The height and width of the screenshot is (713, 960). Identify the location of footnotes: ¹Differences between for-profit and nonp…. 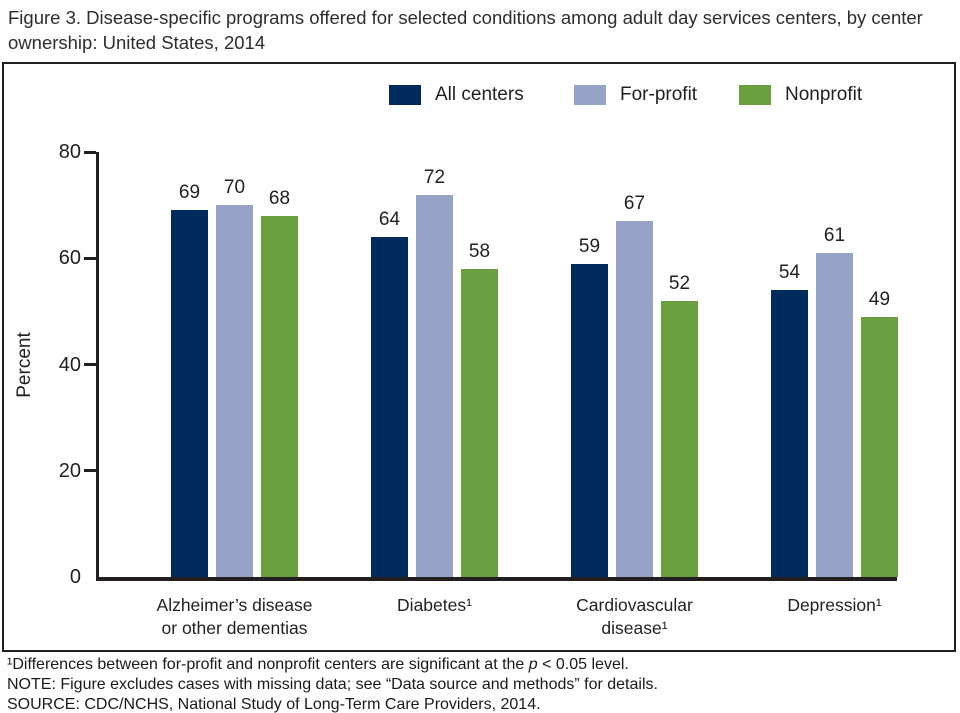
(480, 684).